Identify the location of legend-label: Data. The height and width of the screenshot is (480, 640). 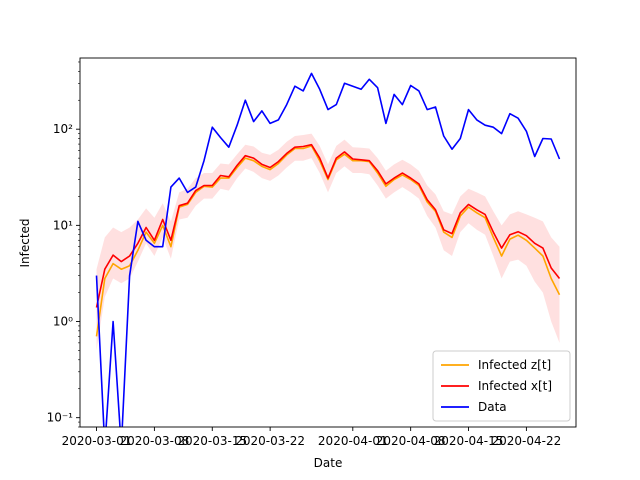
(492, 407).